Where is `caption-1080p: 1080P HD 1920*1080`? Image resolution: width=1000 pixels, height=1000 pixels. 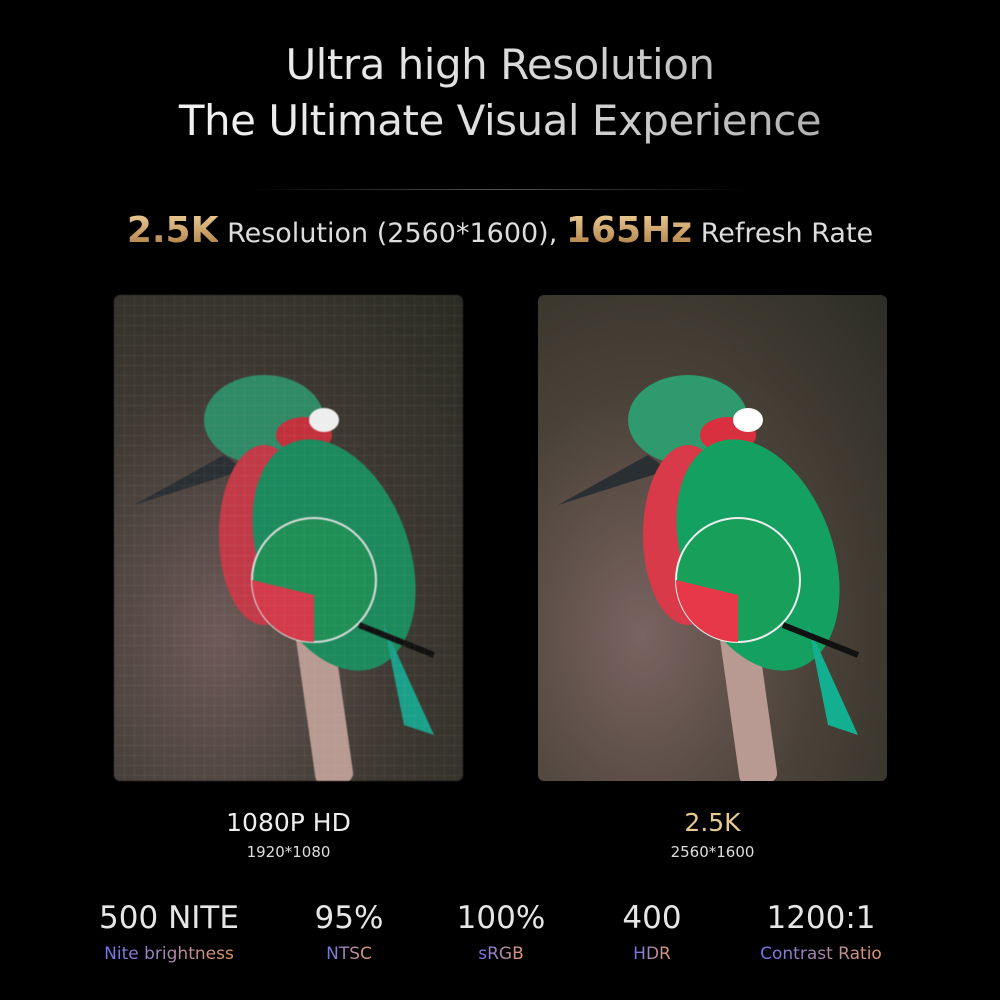 caption-1080p: 1080P HD 1920*1080 is located at coordinates (288, 834).